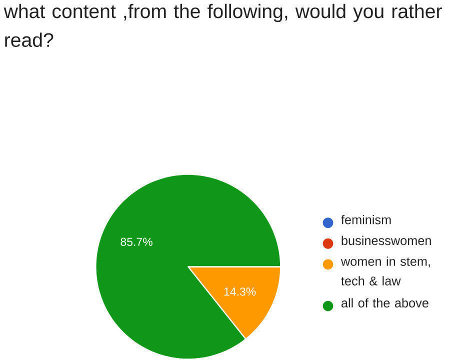 The image size is (470, 360). Describe the element at coordinates (223, 26) in the screenshot. I see `chart-title: what content ,from the following, would you rather read?` at that location.